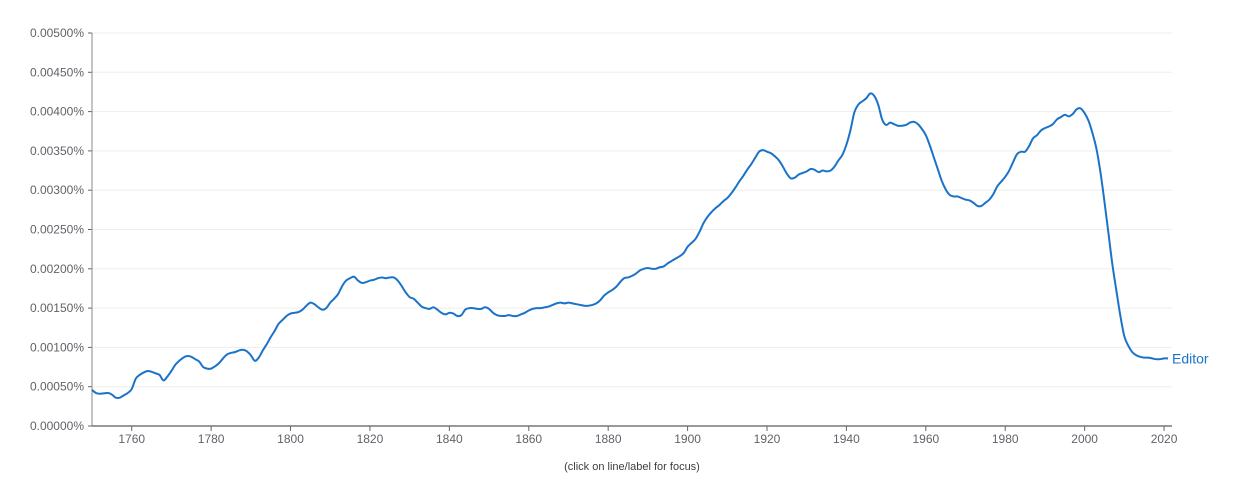 Image resolution: width=1250 pixels, height=500 pixels. Describe the element at coordinates (608, 439) in the screenshot. I see `x-tick-label: 1880` at that location.